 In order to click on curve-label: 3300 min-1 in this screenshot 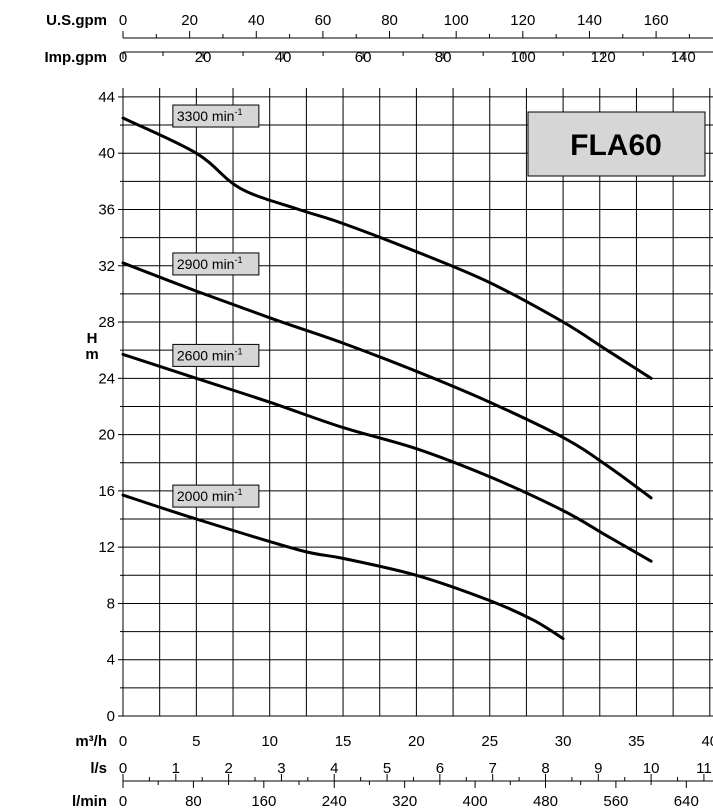, I will do `click(216, 116)`.